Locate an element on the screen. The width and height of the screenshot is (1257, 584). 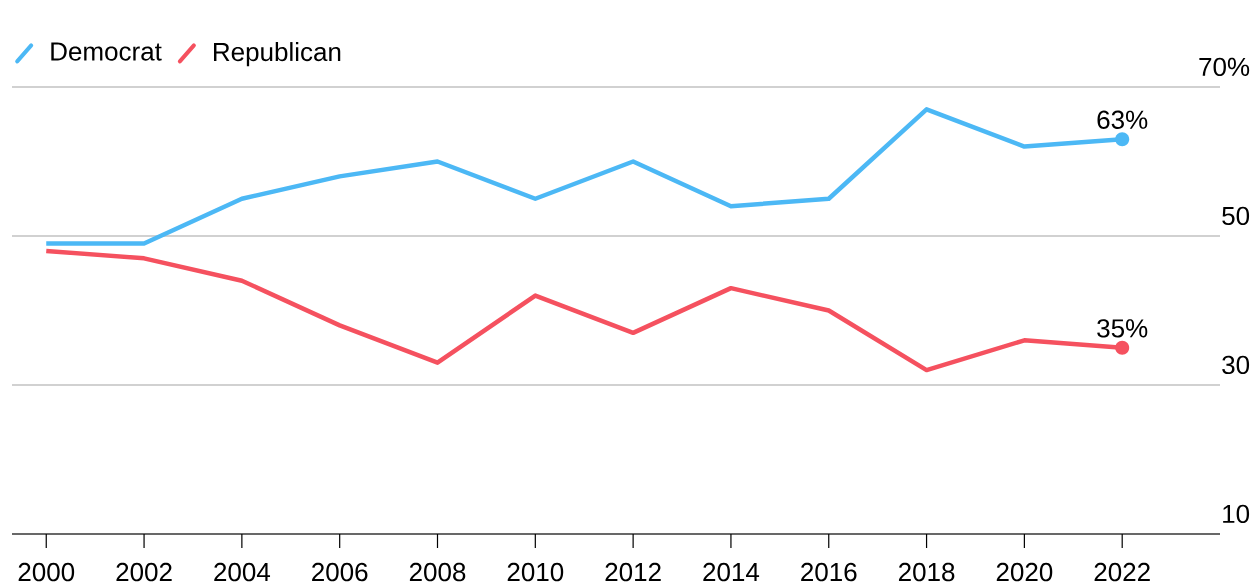
legend-label: Republican is located at coordinates (277, 54).